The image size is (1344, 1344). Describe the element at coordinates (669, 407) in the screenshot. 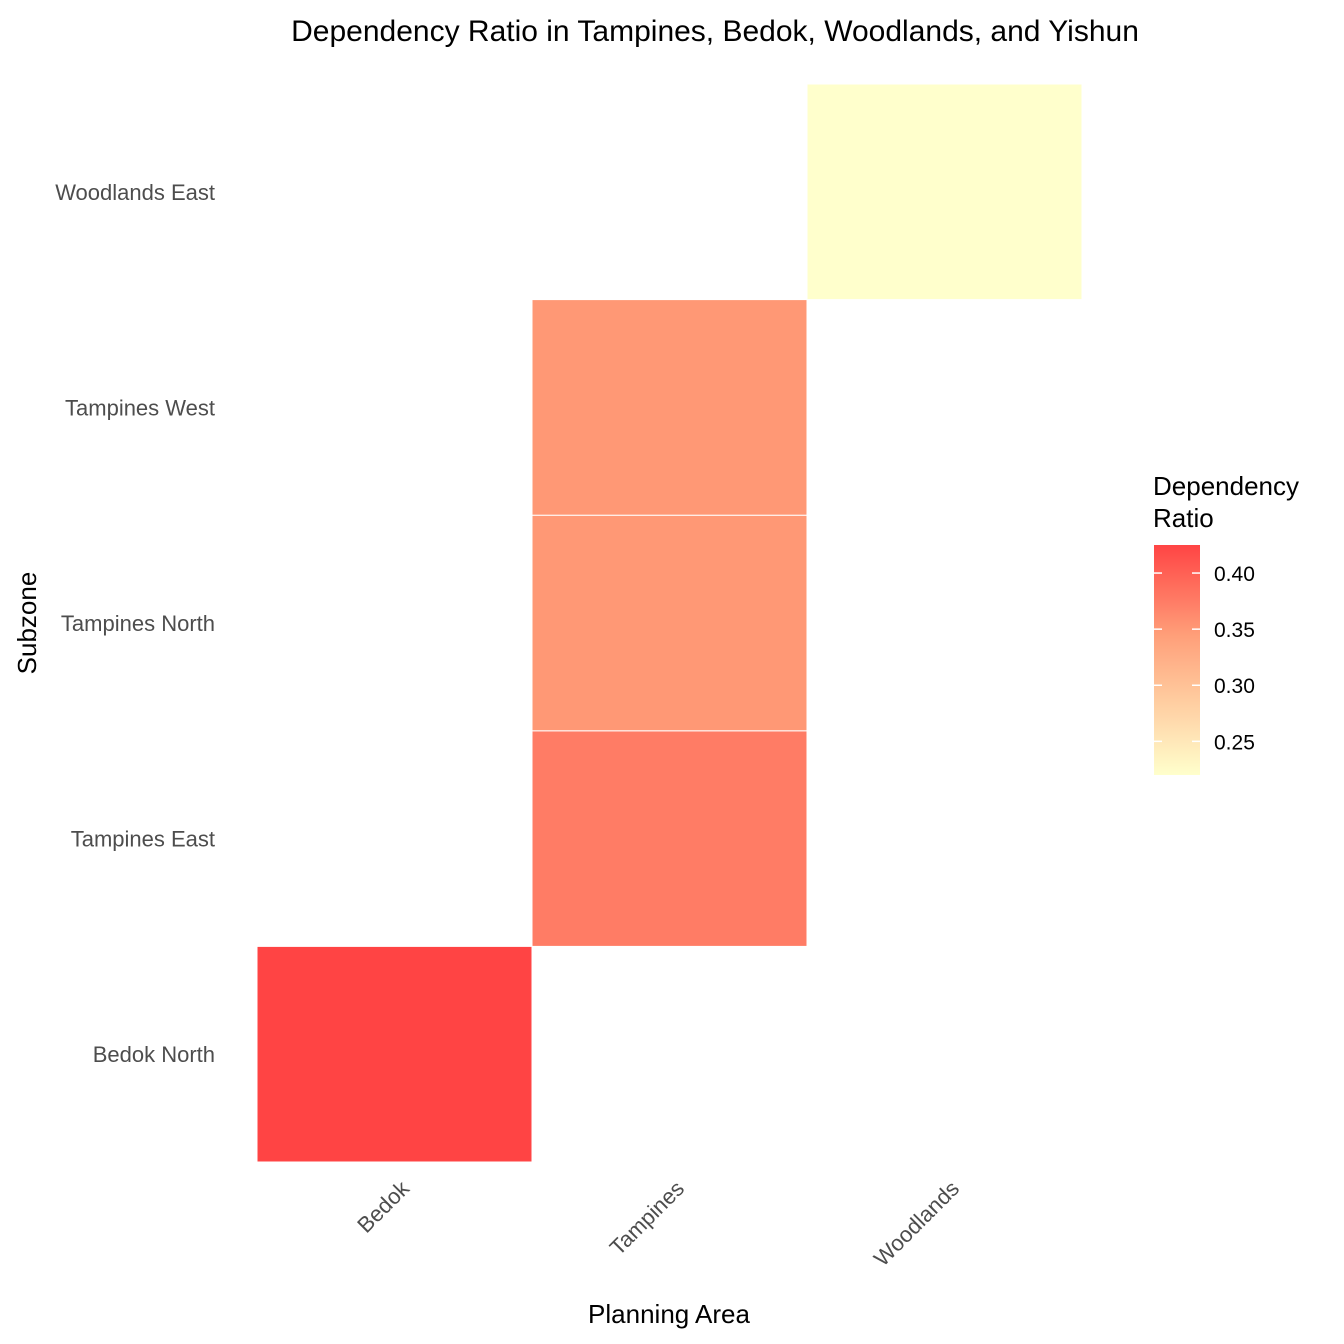

I see `heatmap-cell-tampines-tampines-west` at that location.